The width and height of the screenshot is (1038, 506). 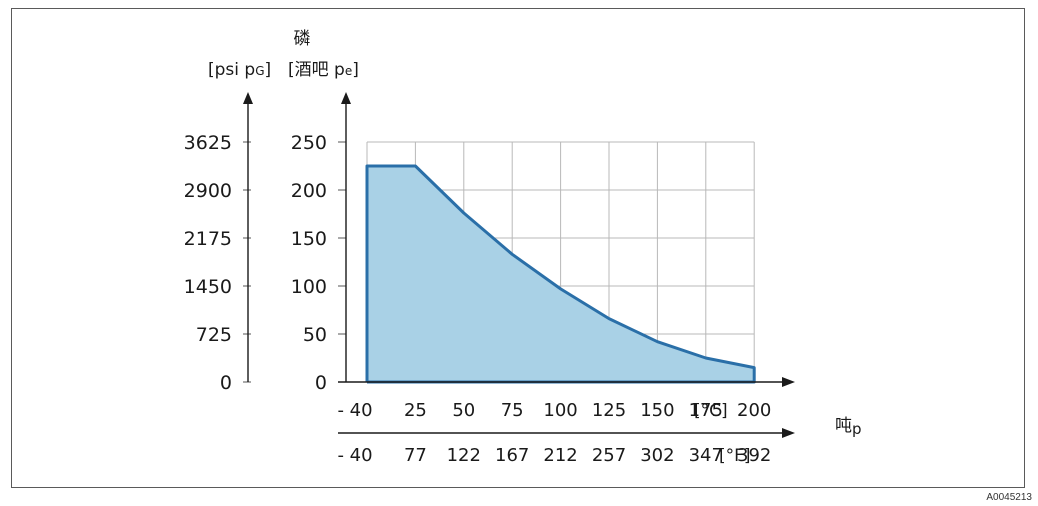 I want to click on x-celsius-tick-label: 150, so click(x=657, y=410).